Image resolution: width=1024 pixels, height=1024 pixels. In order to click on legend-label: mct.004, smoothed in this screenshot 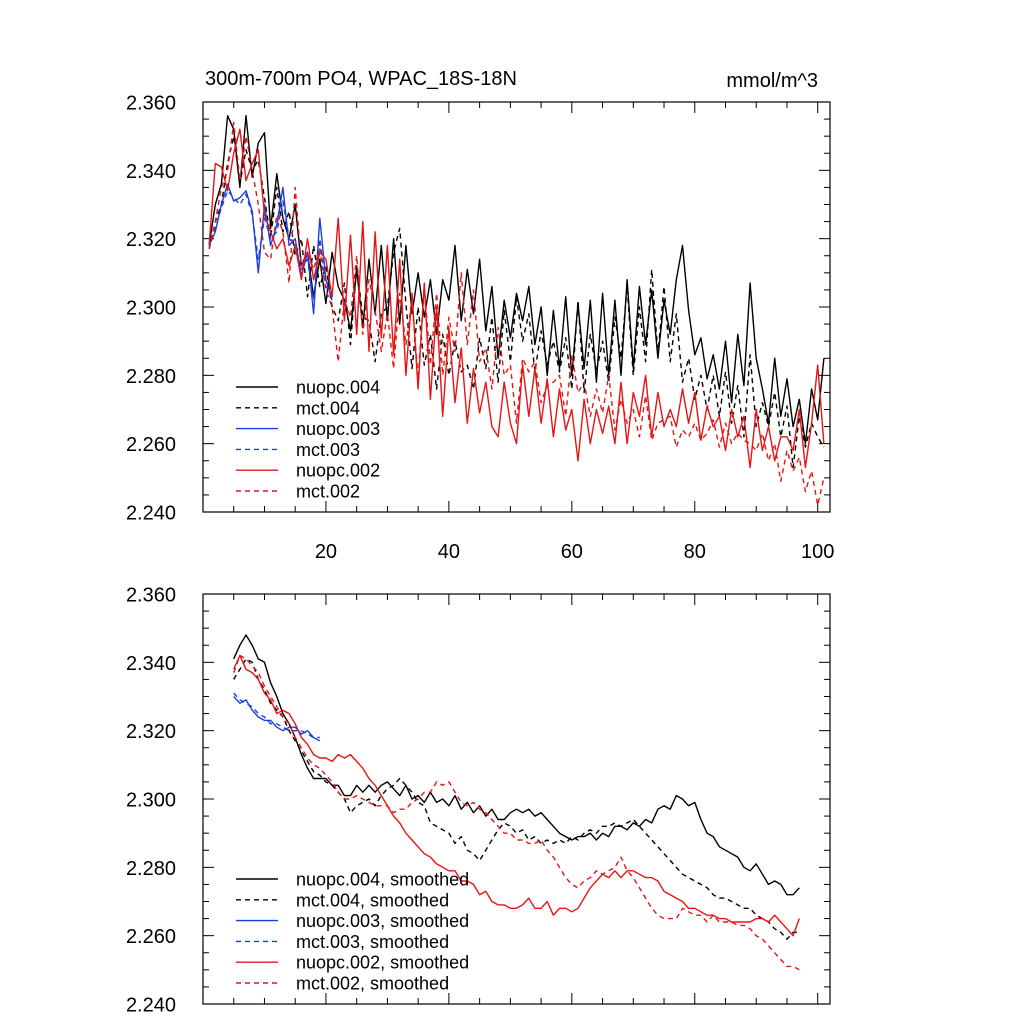, I will do `click(372, 900)`.